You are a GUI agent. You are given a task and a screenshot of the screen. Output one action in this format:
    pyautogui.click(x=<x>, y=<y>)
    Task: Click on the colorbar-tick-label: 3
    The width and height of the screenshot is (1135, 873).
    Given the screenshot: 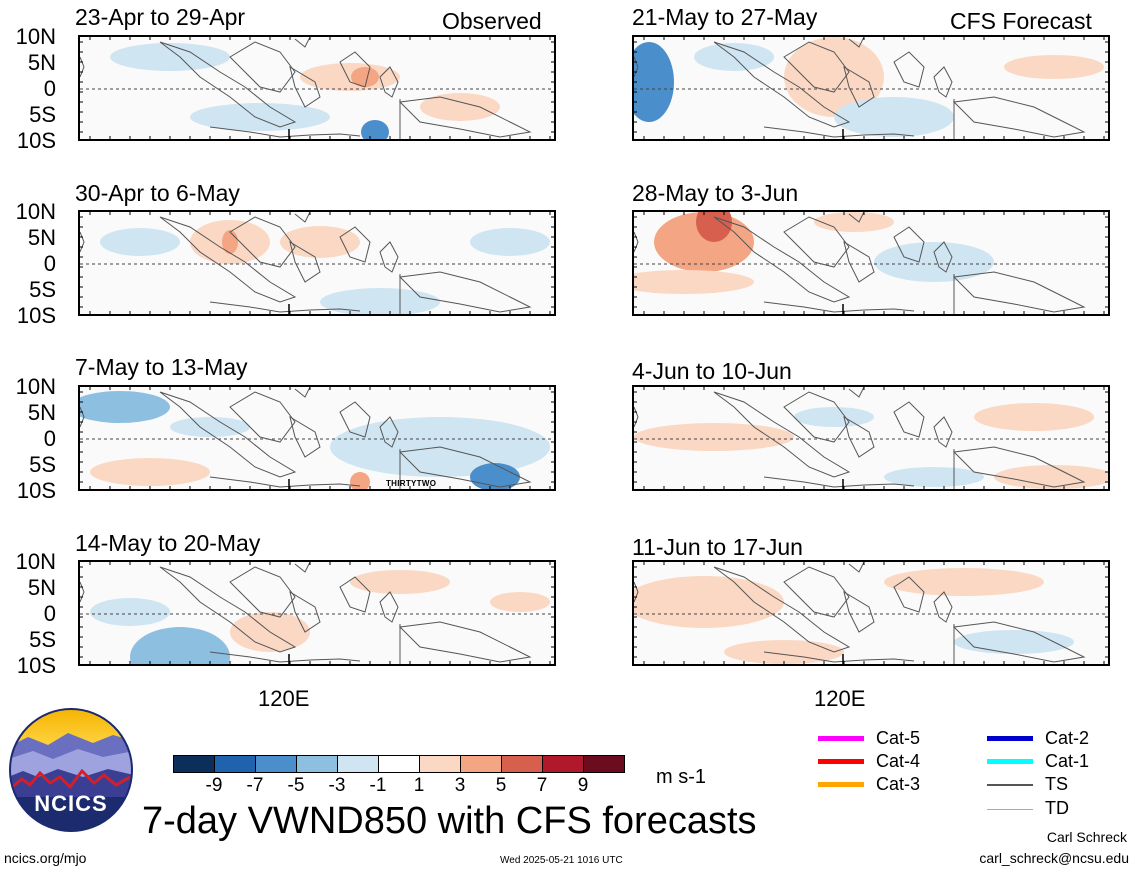 What is the action you would take?
    pyautogui.click(x=460, y=785)
    